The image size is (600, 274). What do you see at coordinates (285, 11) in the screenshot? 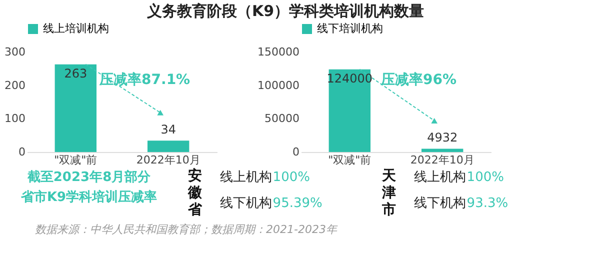
I see `text: 义务教育阶段（K9）学科类培训机构数量` at bounding box center [285, 11].